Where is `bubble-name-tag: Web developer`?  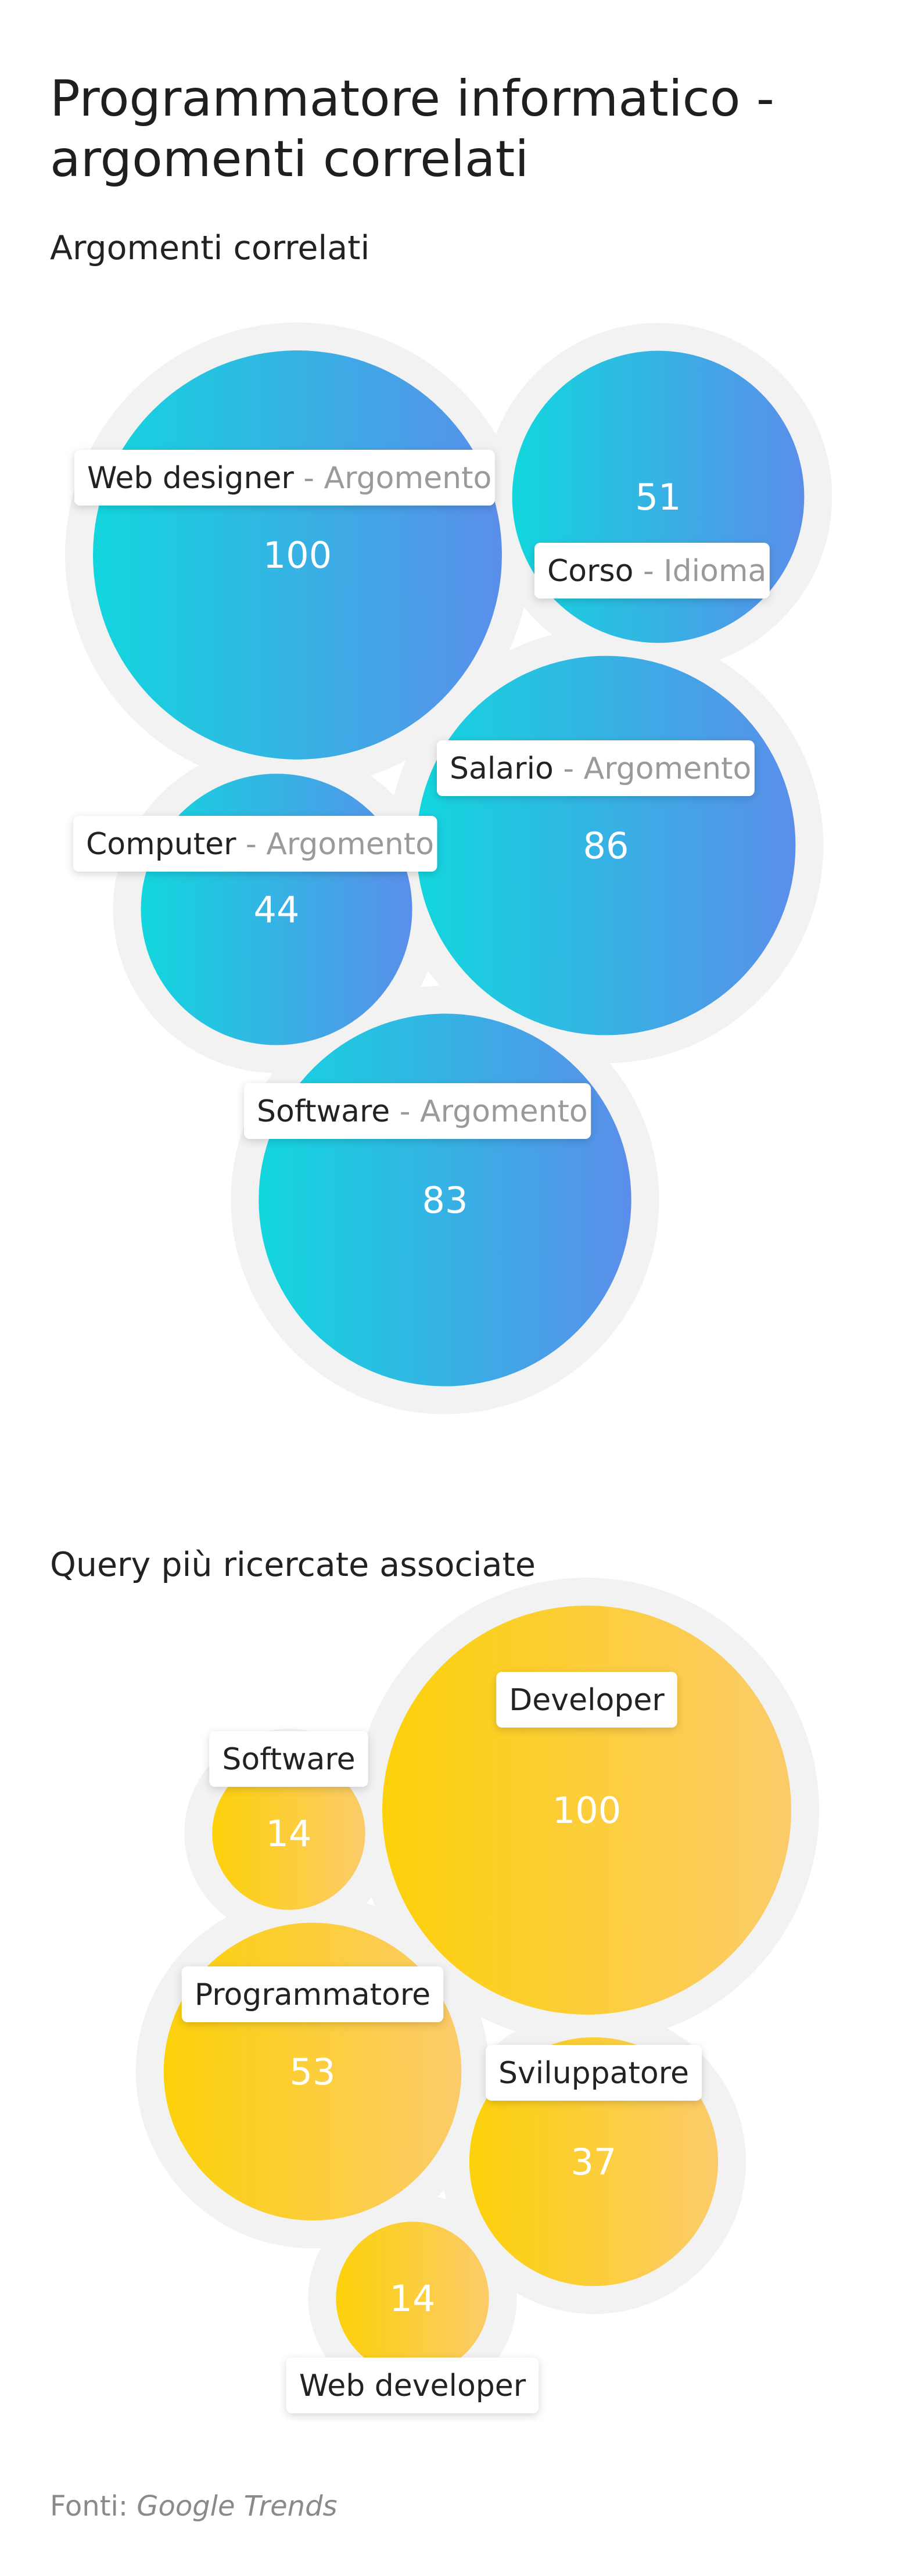 bubble-name-tag: Web developer is located at coordinates (413, 2385).